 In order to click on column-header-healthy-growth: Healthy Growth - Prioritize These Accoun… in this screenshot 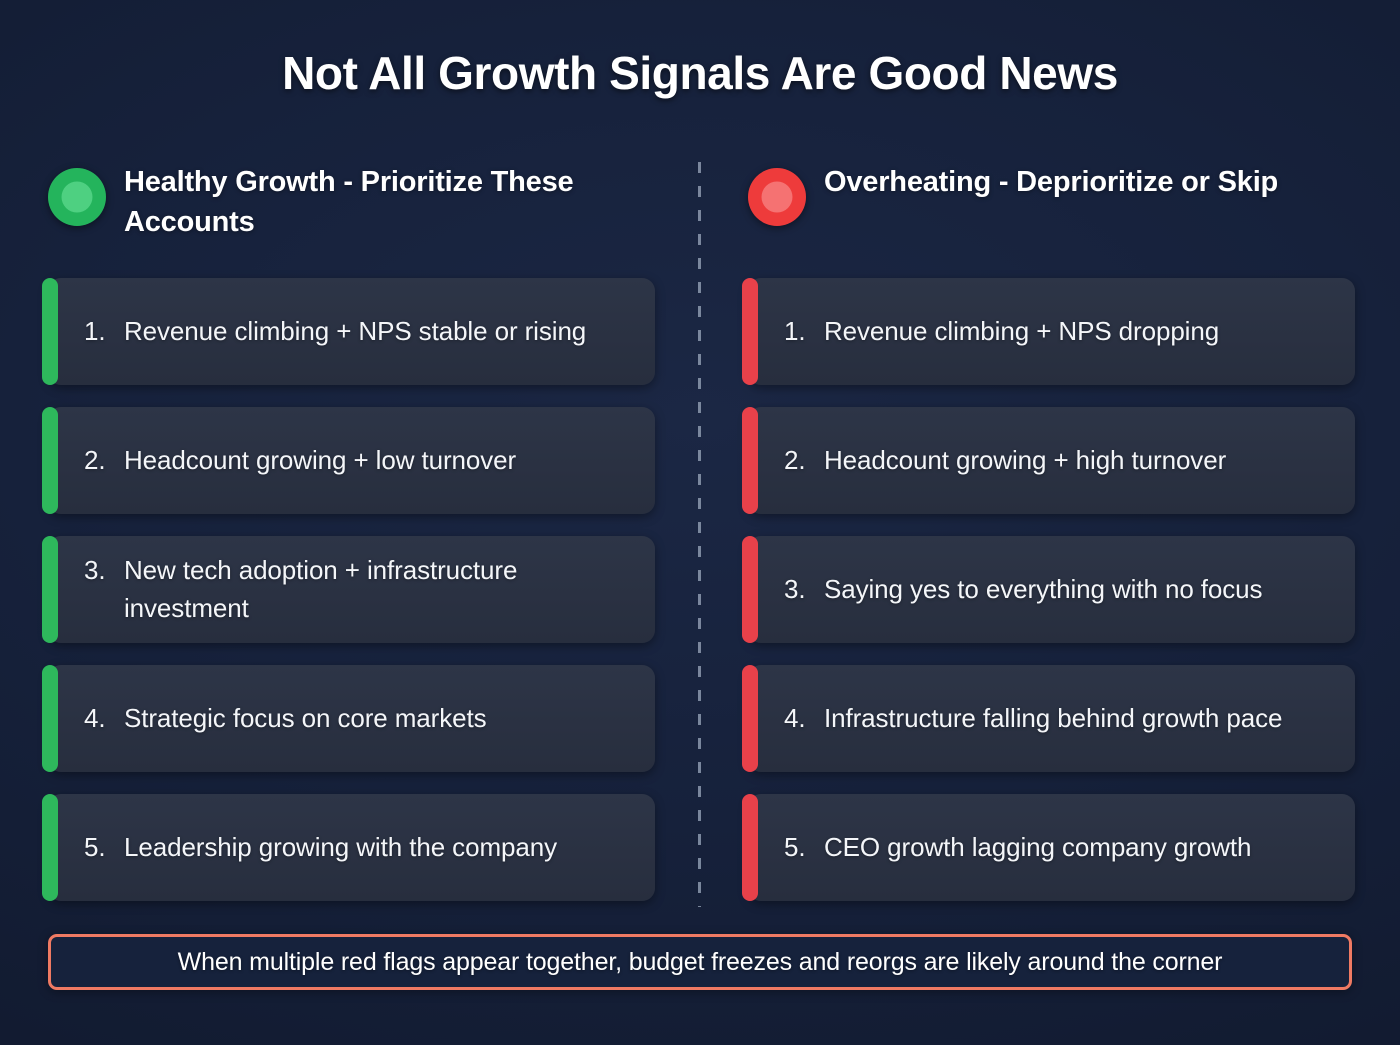, I will do `click(351, 208)`.